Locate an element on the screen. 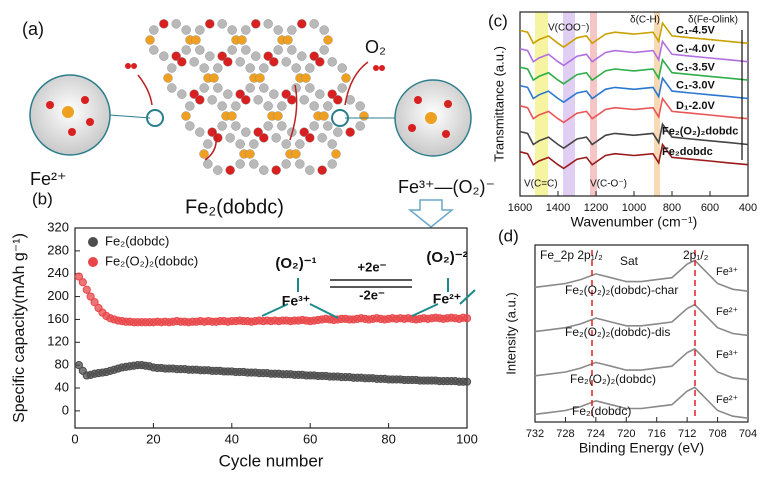 Image resolution: width=764 pixels, height=482 pixels. x-tick-label: 708 is located at coordinates (717, 434).